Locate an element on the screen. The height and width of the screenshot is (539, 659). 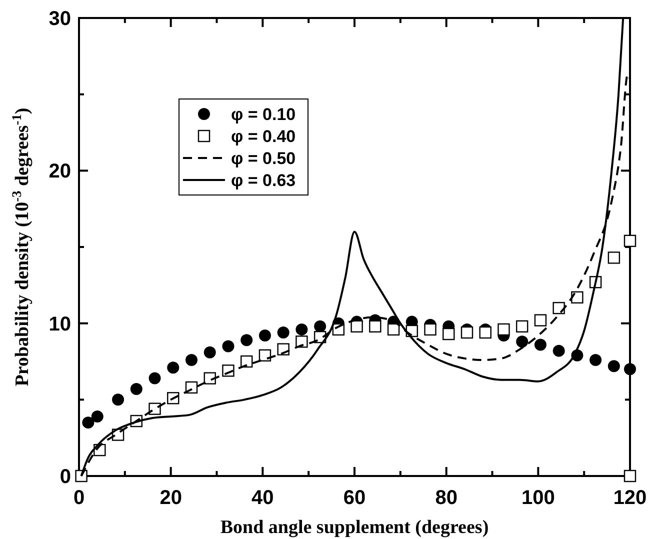
x-tick-label: 20 is located at coordinates (171, 498).